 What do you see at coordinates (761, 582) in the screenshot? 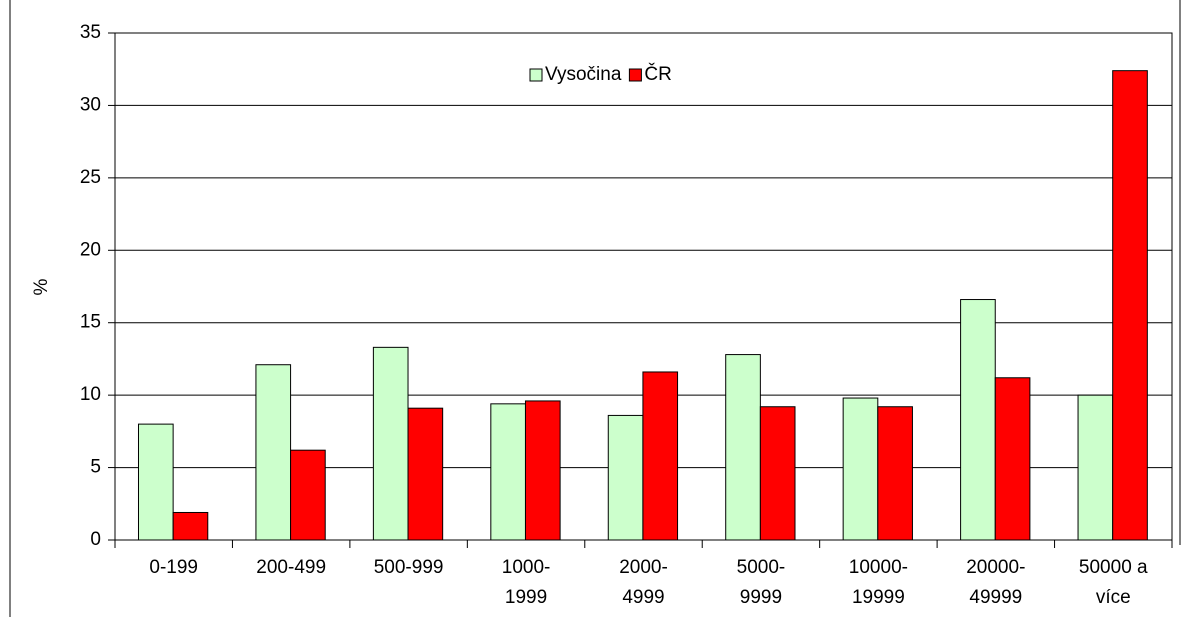
I see `x-tick-label: 5000-9999` at bounding box center [761, 582].